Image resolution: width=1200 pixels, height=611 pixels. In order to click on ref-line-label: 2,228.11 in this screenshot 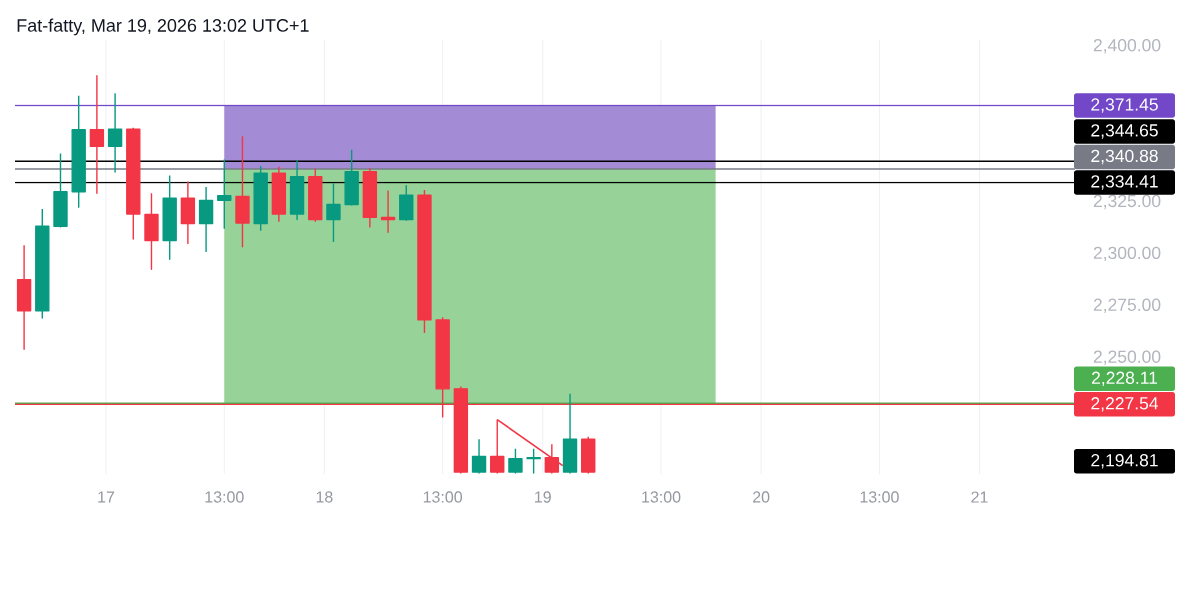, I will do `click(1124, 379)`.